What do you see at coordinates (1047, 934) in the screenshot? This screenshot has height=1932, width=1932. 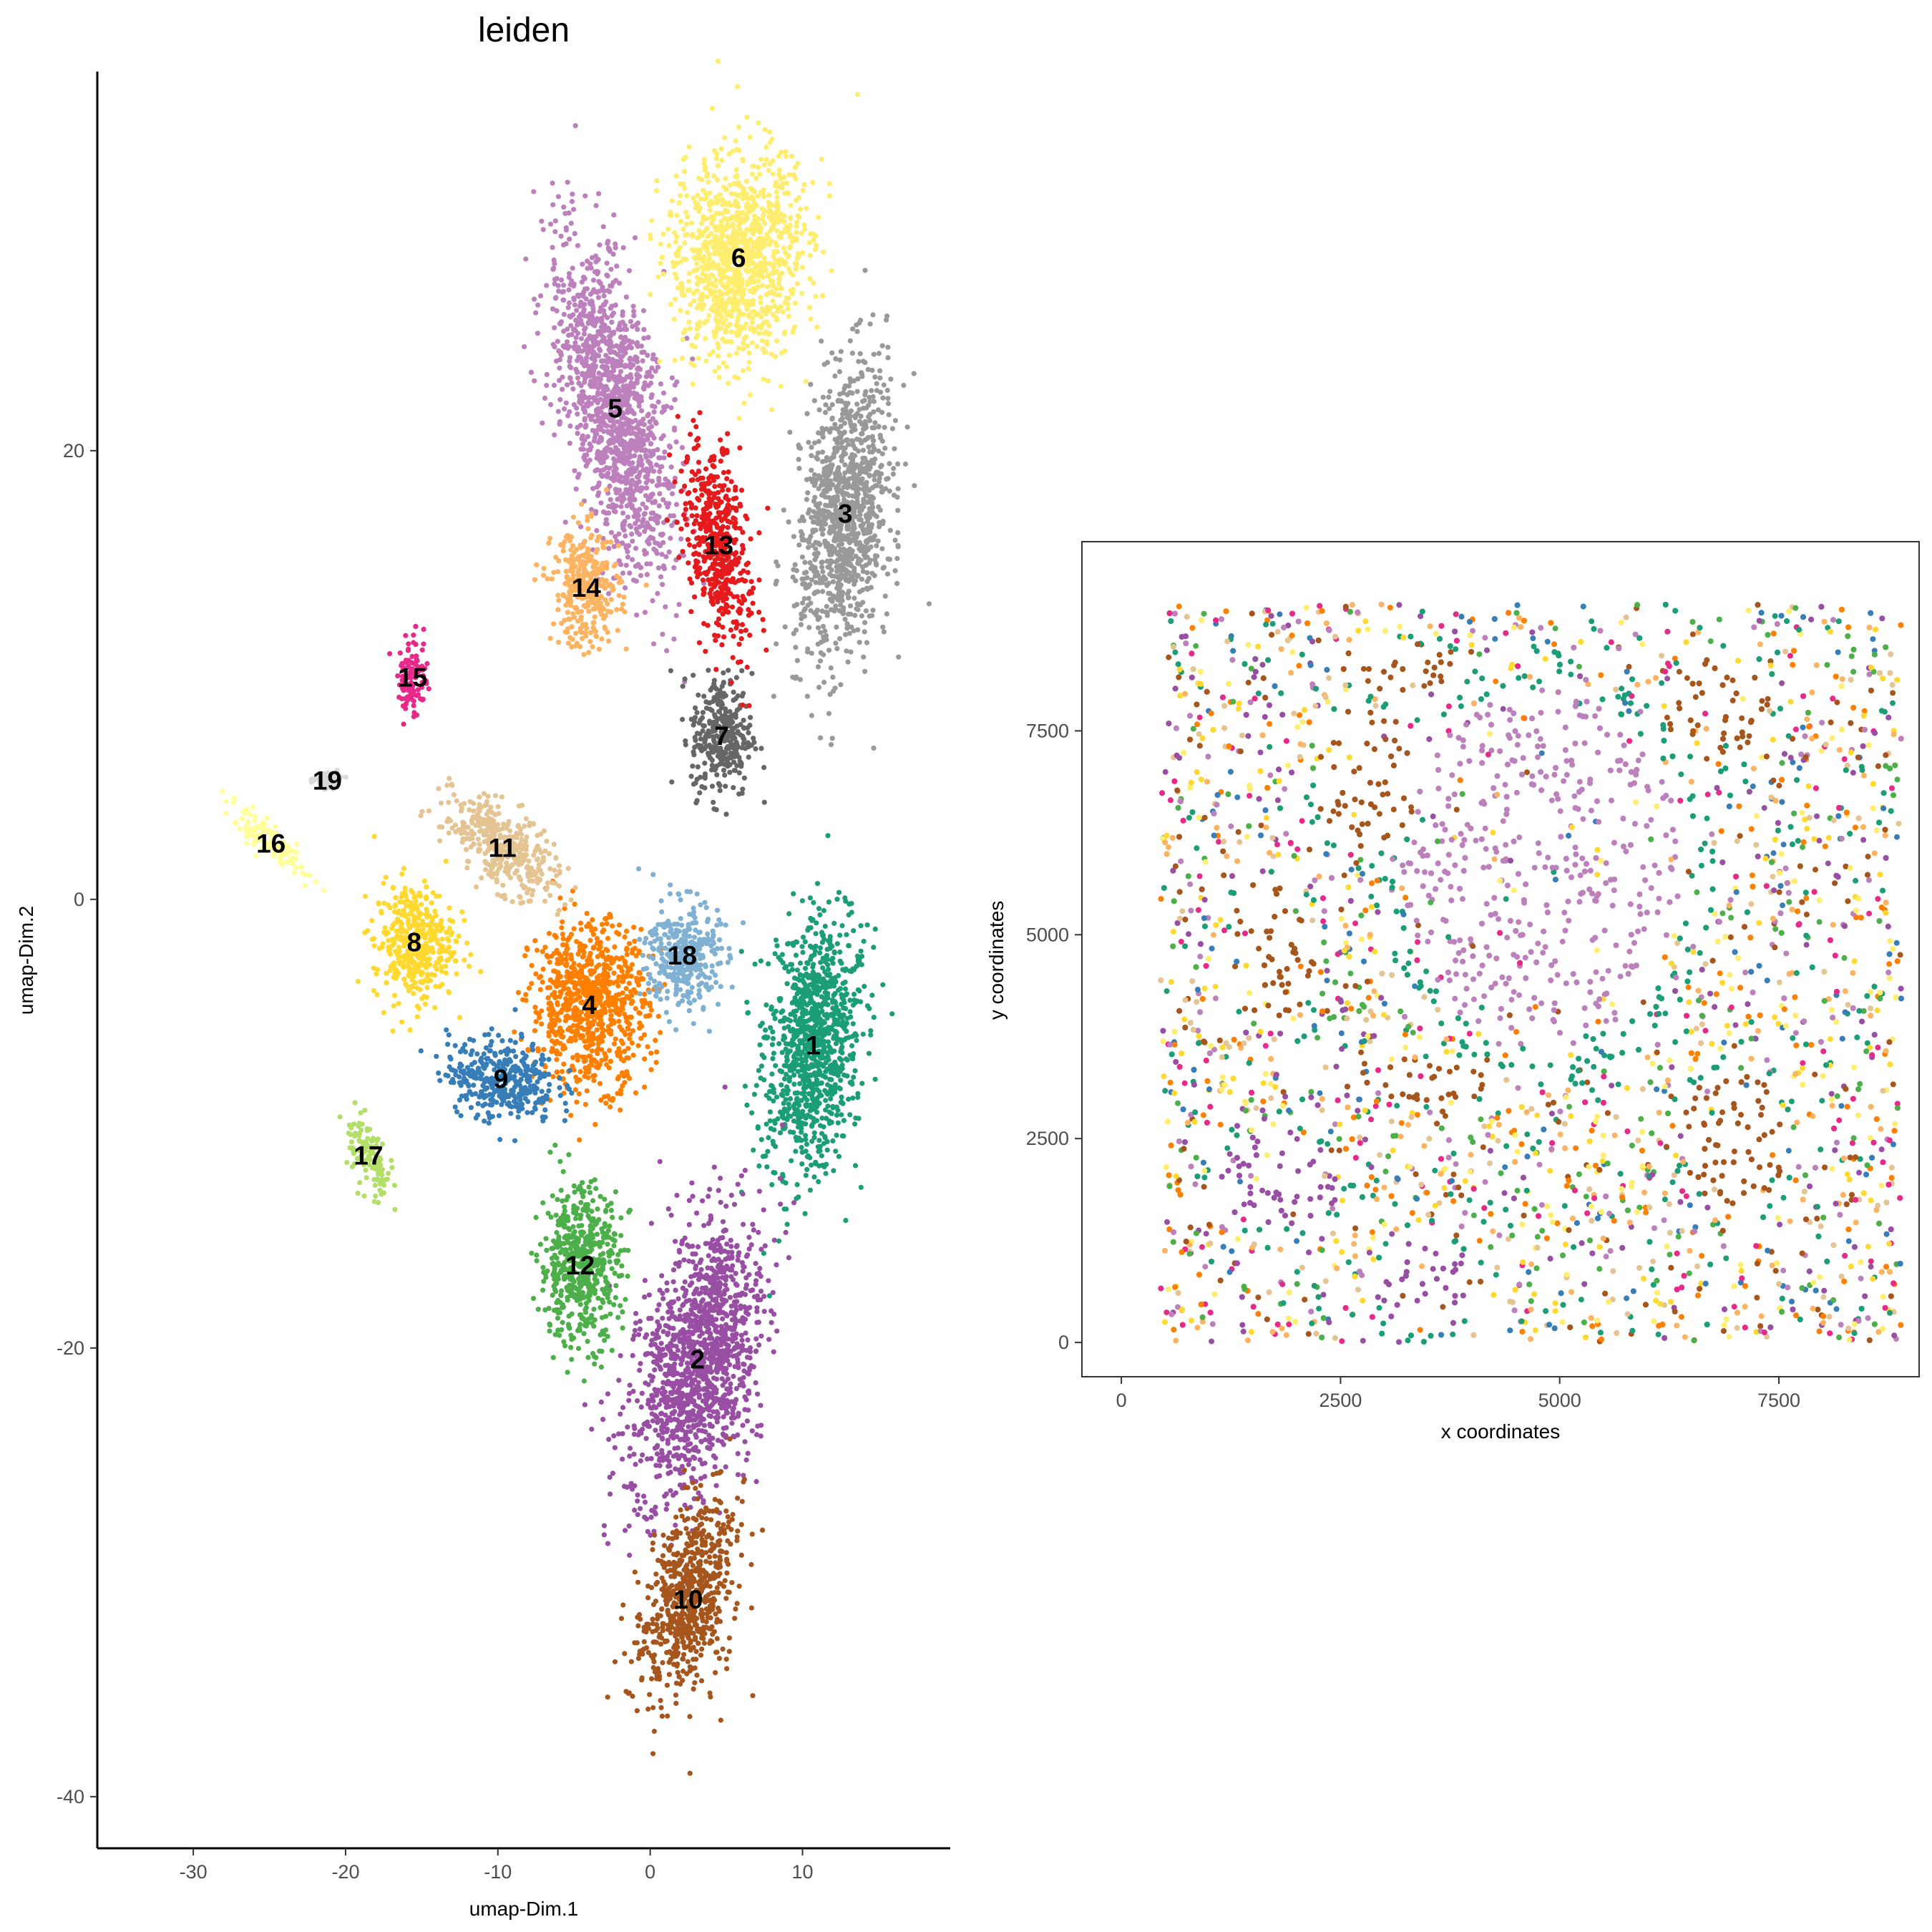 I see `spatial-y-tick-label: 5000` at bounding box center [1047, 934].